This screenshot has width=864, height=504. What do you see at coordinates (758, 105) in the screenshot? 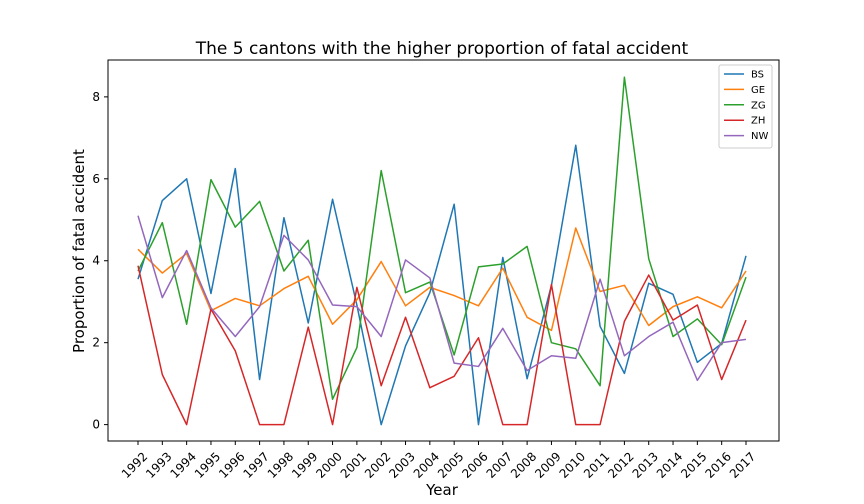
I see `legend-label-zg: ZG` at bounding box center [758, 105].